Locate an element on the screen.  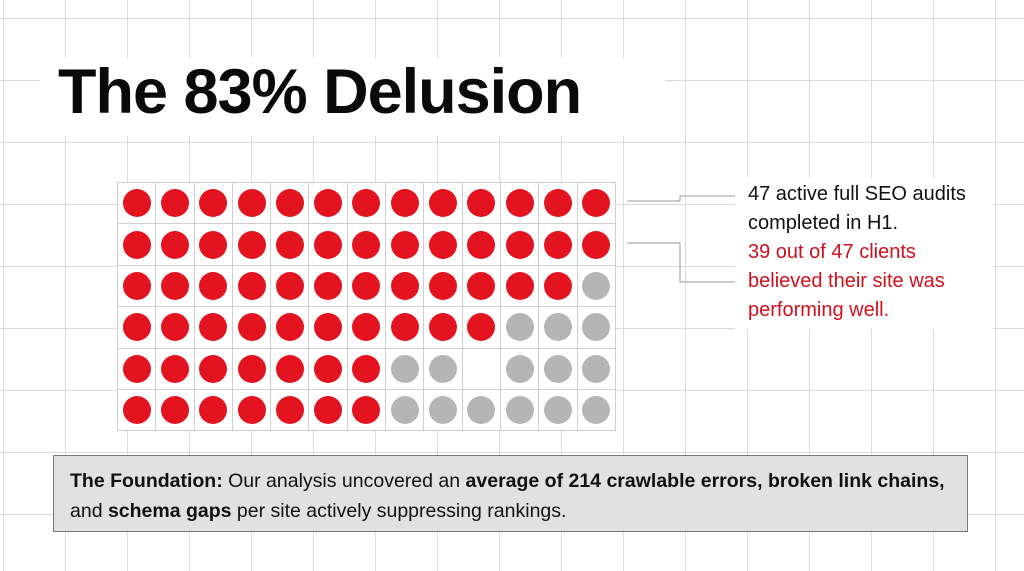
page-title: The 83% Delusion is located at coordinates (320, 92).